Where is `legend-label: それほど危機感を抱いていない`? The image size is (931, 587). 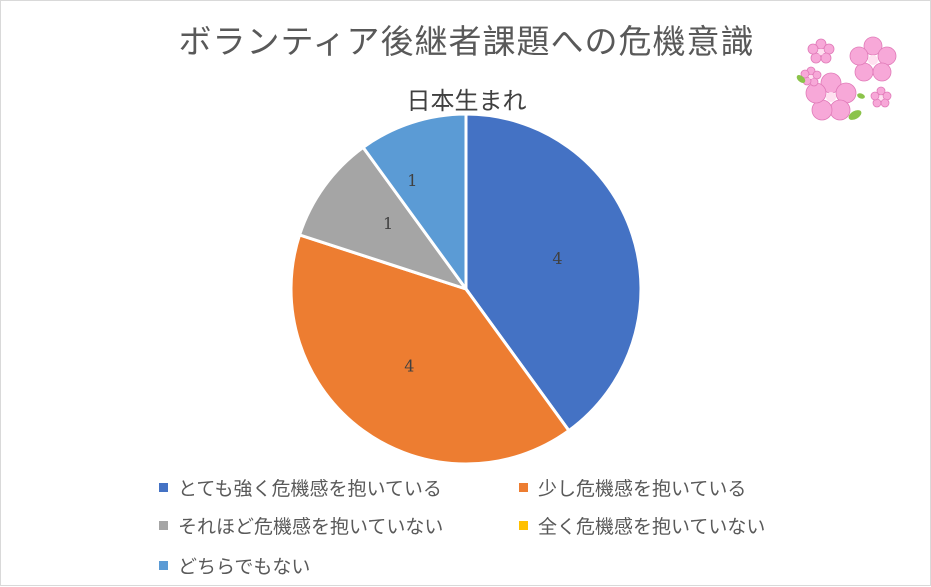
legend-label: それほど危機感を抱いていない is located at coordinates (311, 527).